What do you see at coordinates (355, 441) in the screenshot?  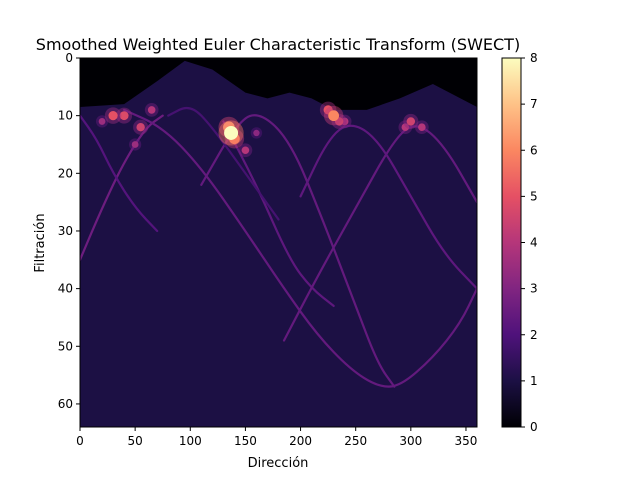 I see `x-tick-label: 250` at bounding box center [355, 441].